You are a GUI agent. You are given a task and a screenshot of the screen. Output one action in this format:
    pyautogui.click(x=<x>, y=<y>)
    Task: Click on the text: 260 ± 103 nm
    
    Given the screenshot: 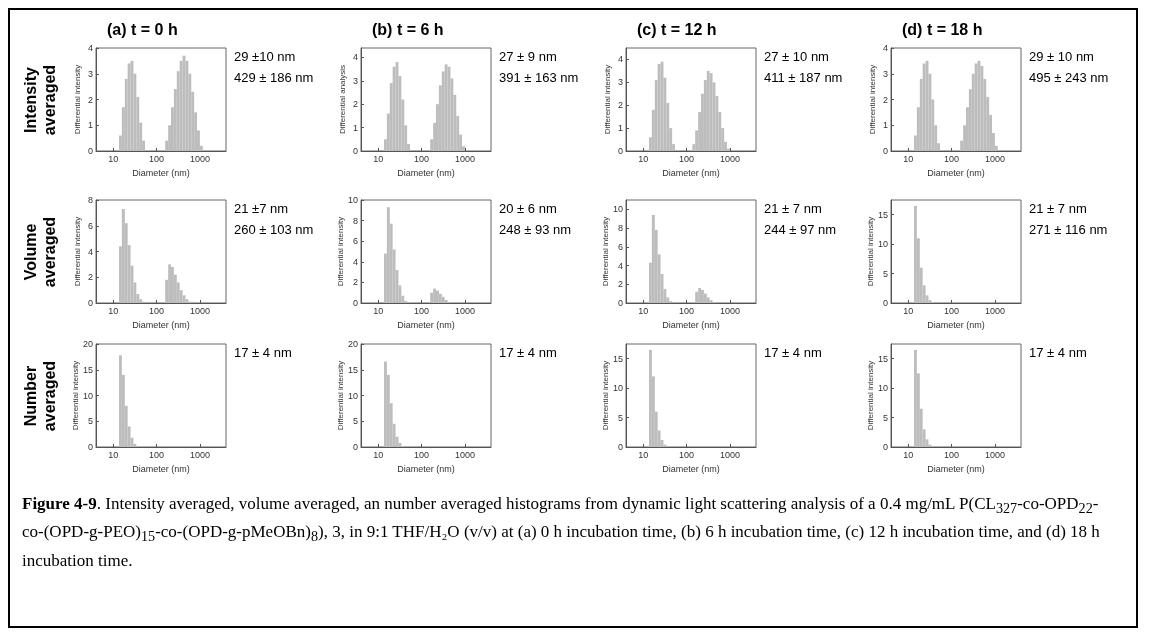 What is the action you would take?
    pyautogui.click(x=274, y=229)
    